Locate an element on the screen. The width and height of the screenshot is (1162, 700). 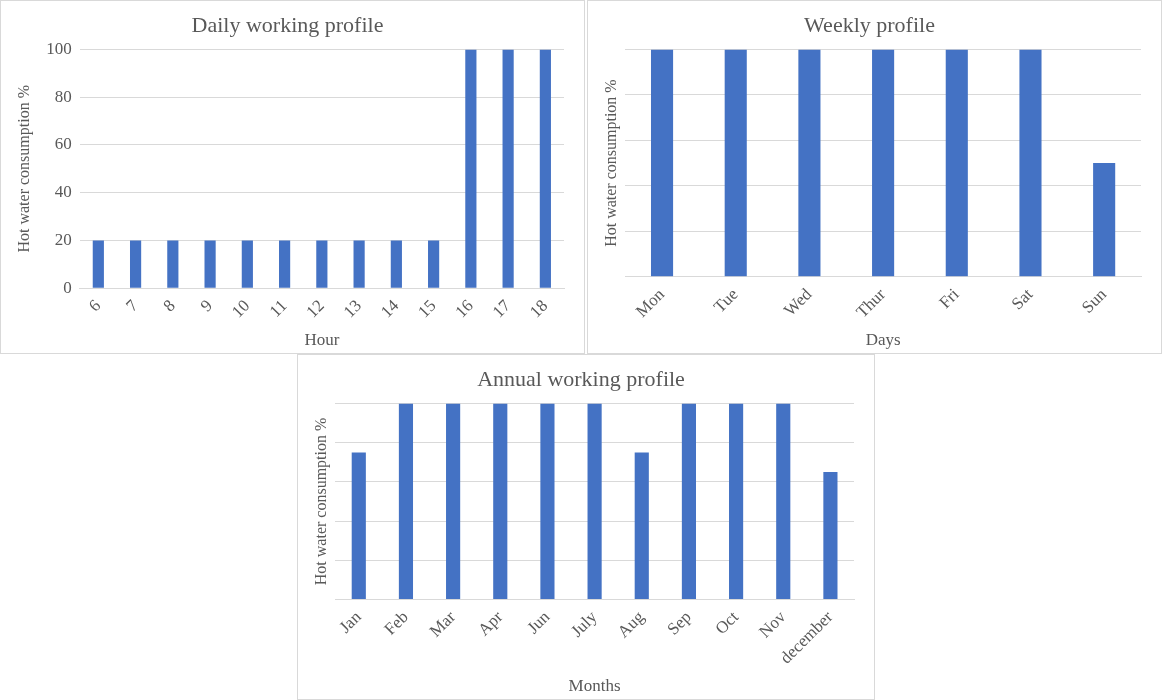
x-tick-label: Feb is located at coordinates (396, 623).